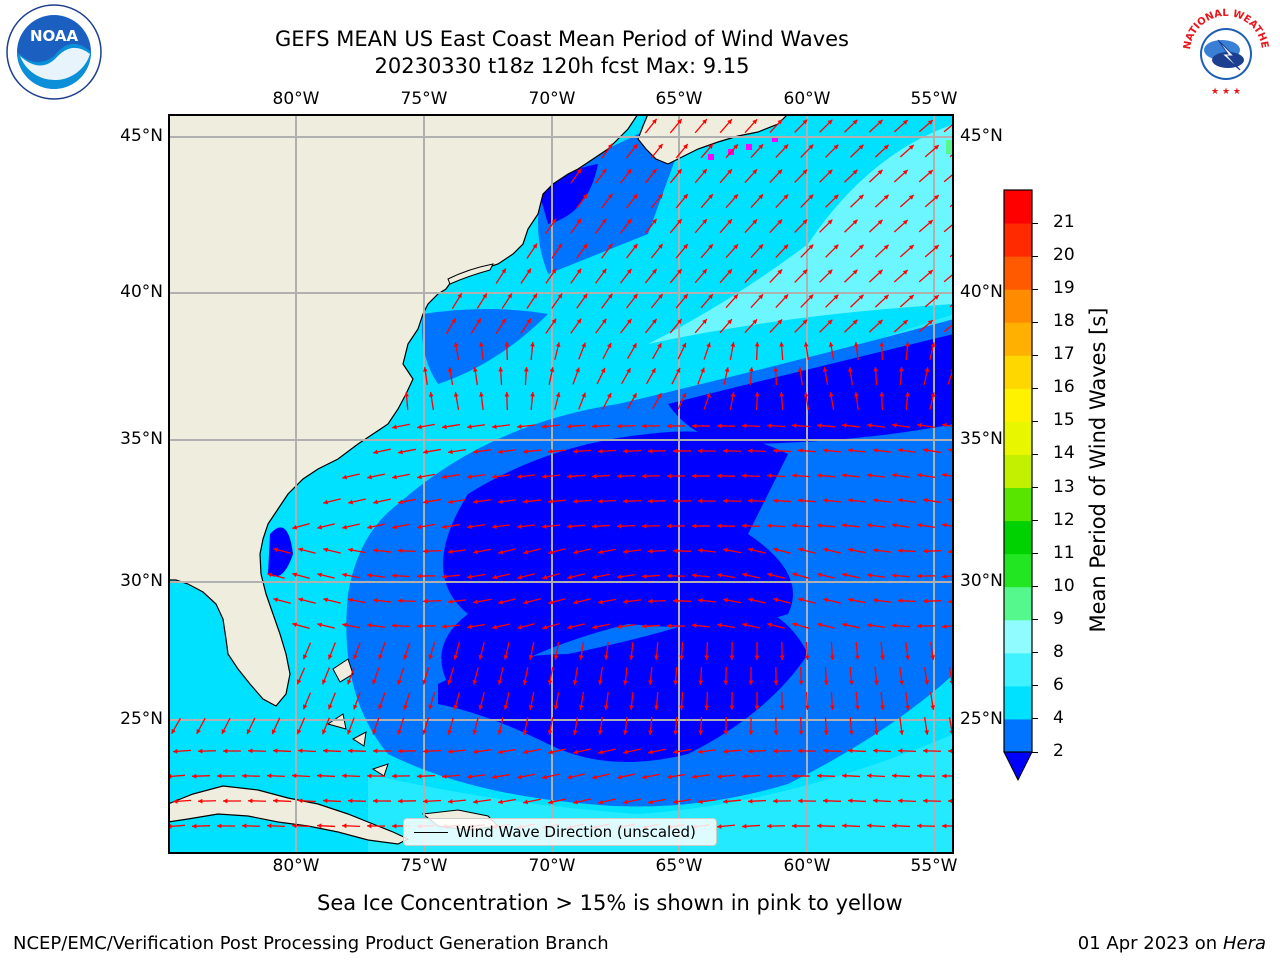 This screenshot has height=960, width=1280. What do you see at coordinates (948, 277) in the screenshot?
I see `wind-wave-arrow` at bounding box center [948, 277].